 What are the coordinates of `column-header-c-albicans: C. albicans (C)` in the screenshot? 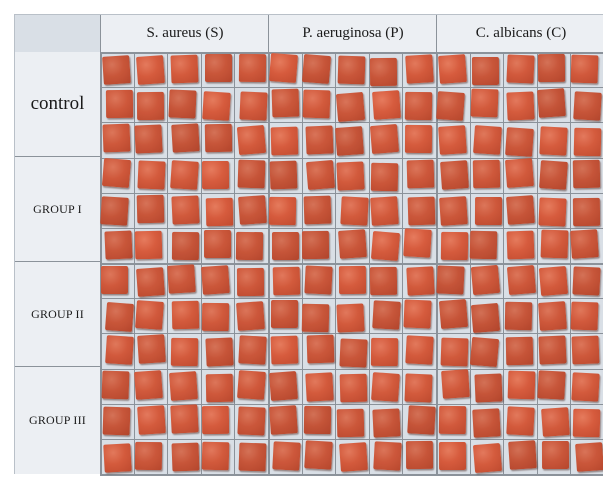 It's located at (519, 33).